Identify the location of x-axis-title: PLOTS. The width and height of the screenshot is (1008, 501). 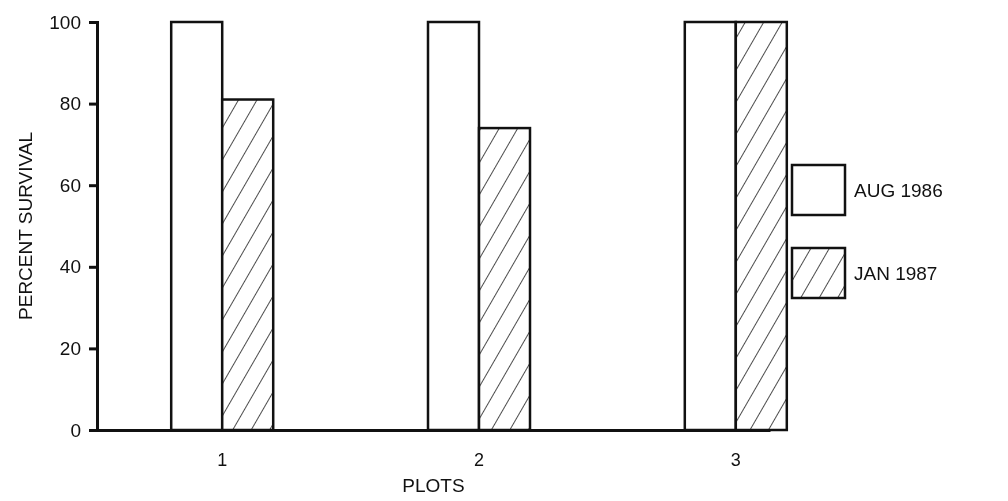
(433, 485).